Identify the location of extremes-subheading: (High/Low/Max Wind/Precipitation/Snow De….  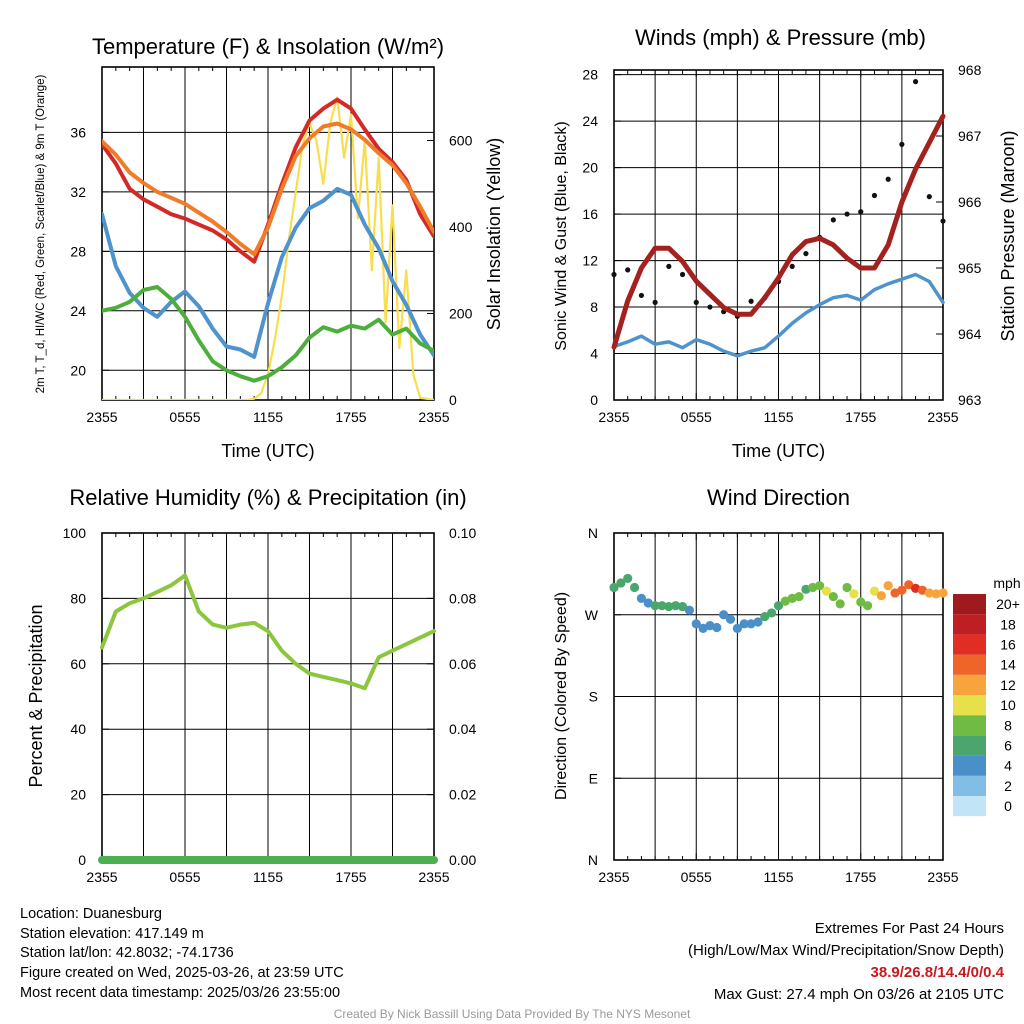
(846, 950).